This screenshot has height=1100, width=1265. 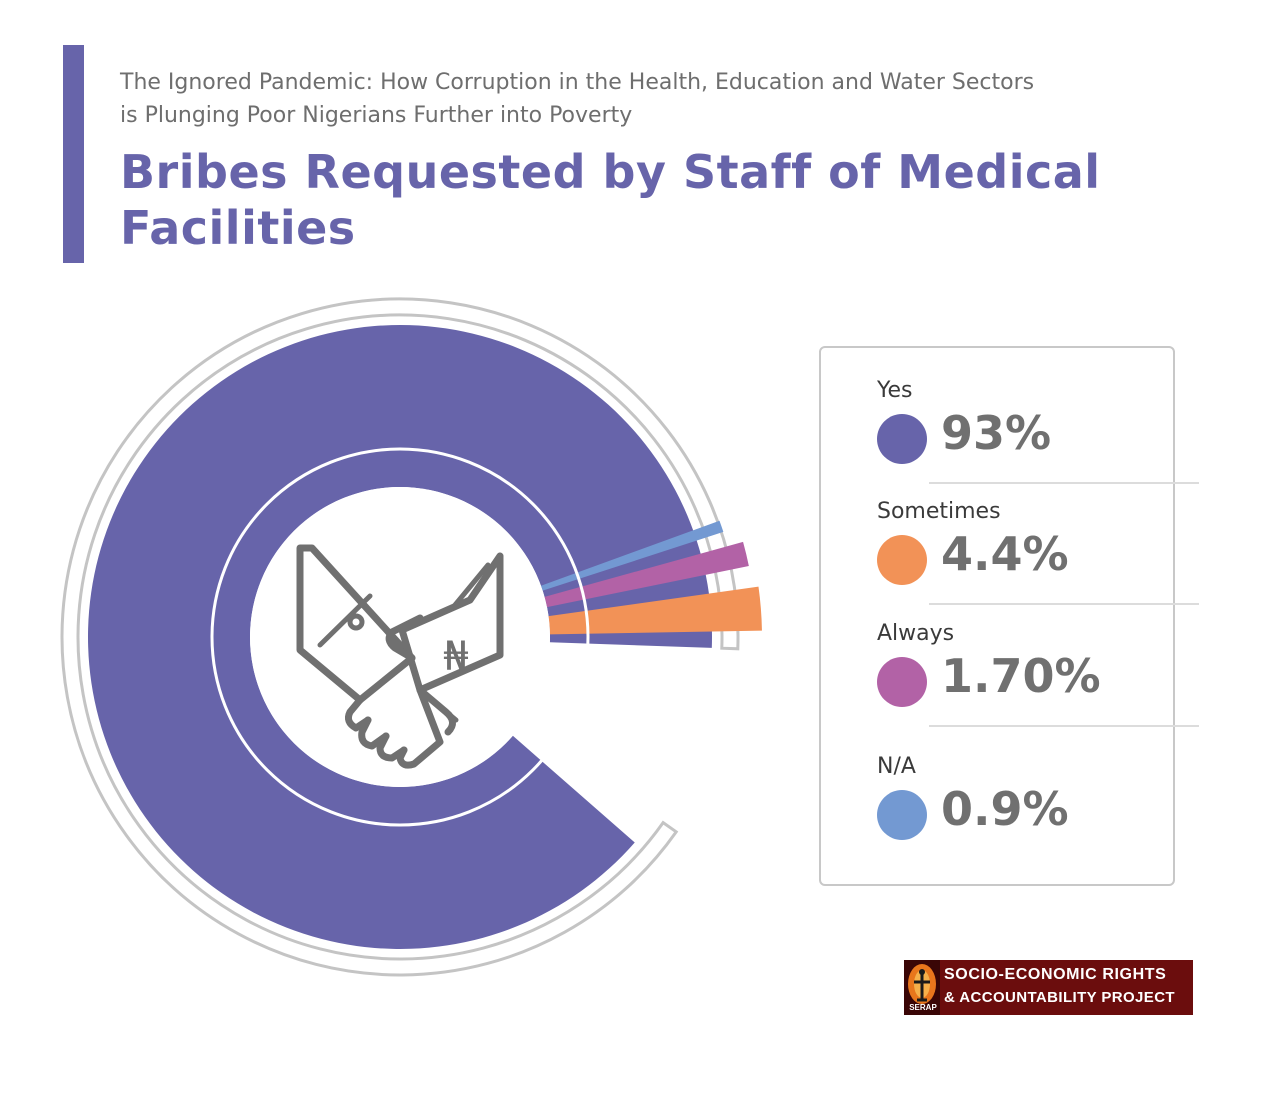 What do you see at coordinates (610, 172) in the screenshot?
I see `title-line-1: Bribes Requested by Staff of Medical` at bounding box center [610, 172].